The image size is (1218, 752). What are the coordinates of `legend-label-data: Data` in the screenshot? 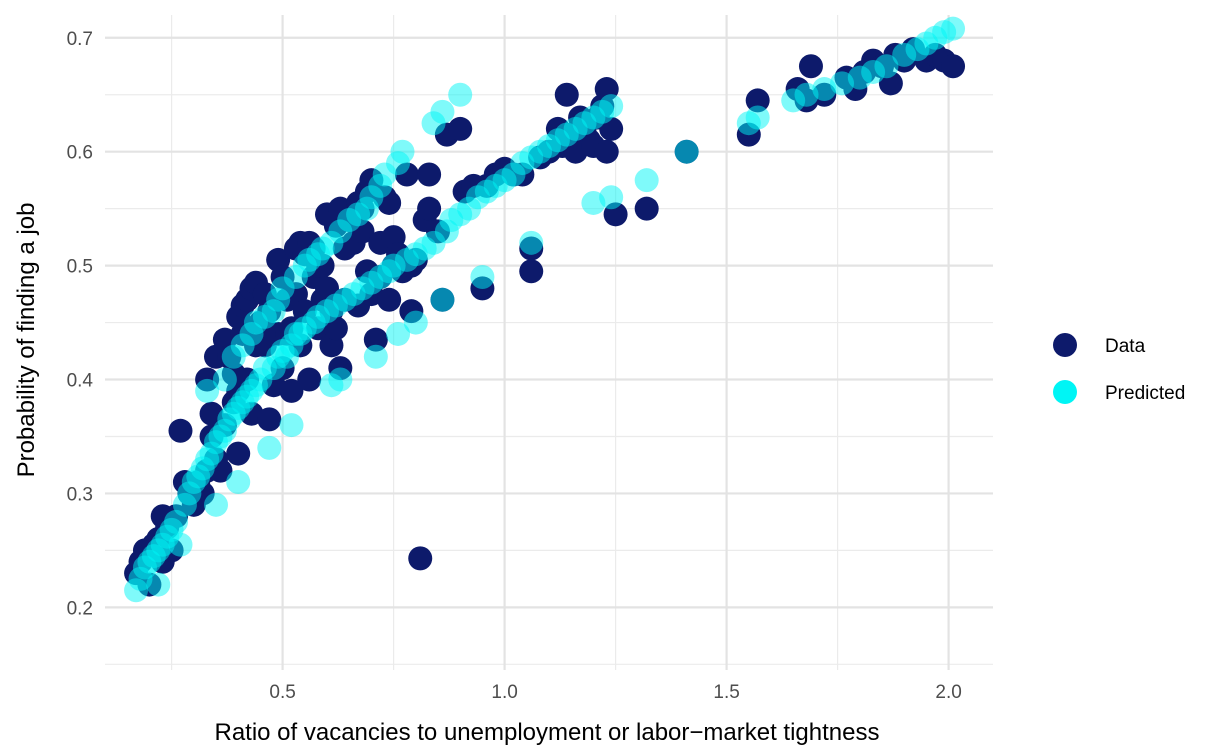 It's located at (1125, 346).